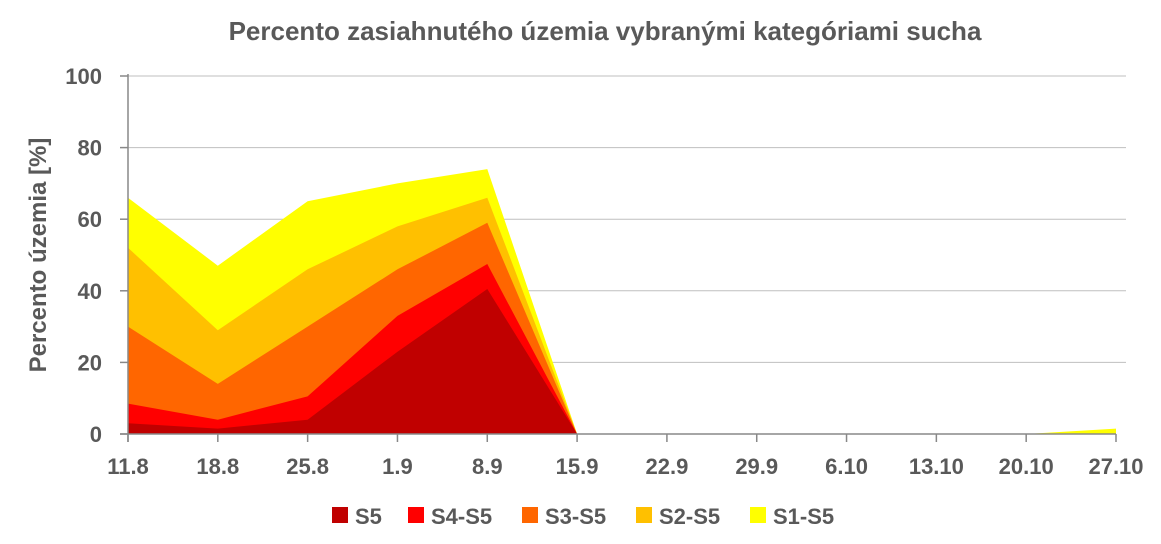  I want to click on y-axis-label: Percento územia [%], so click(38, 255).